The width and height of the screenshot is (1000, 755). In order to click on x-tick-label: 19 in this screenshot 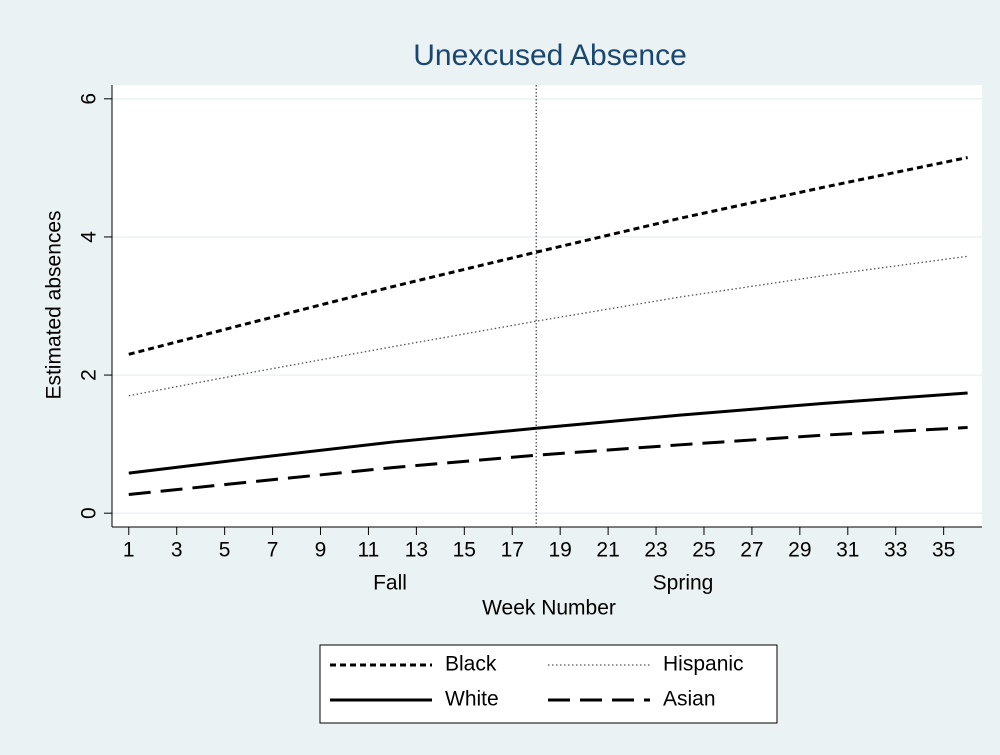, I will do `click(560, 550)`.